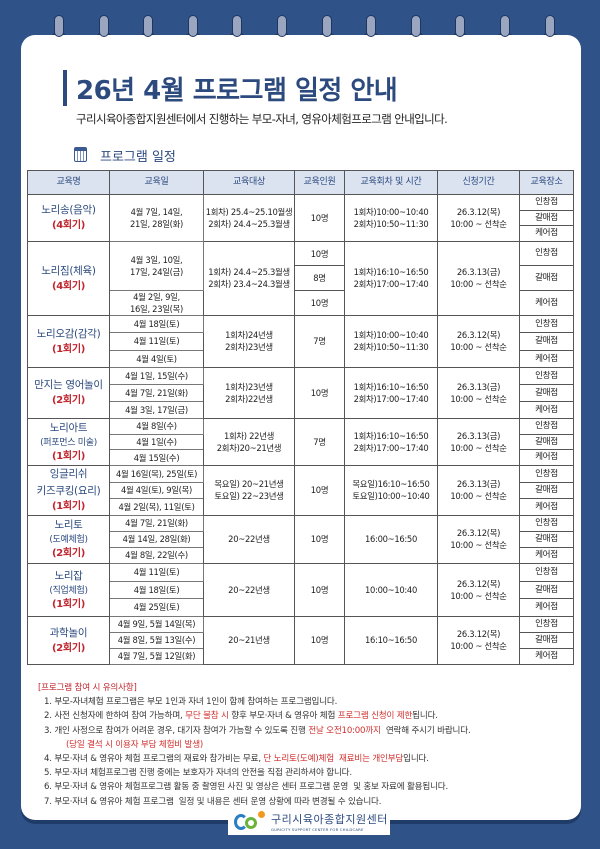  I want to click on note-text: 2. 사전 신청자에 한하여 참여 가능하며,, so click(115, 716).